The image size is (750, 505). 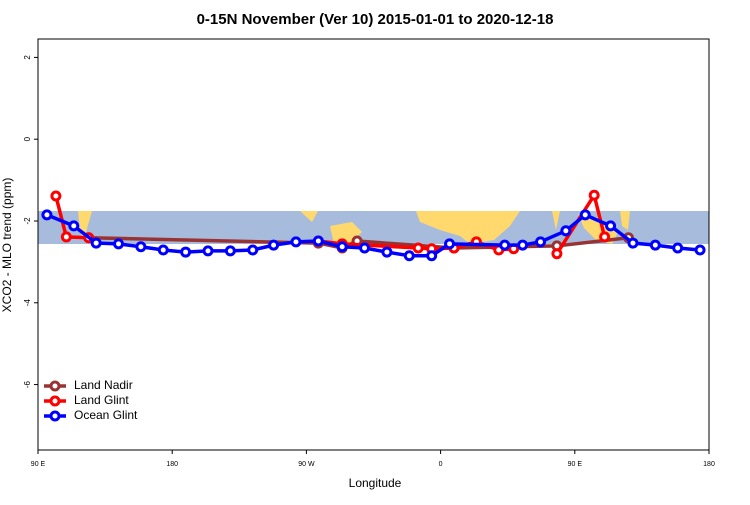 I want to click on y-tick-label: -2, so click(x=27, y=221).